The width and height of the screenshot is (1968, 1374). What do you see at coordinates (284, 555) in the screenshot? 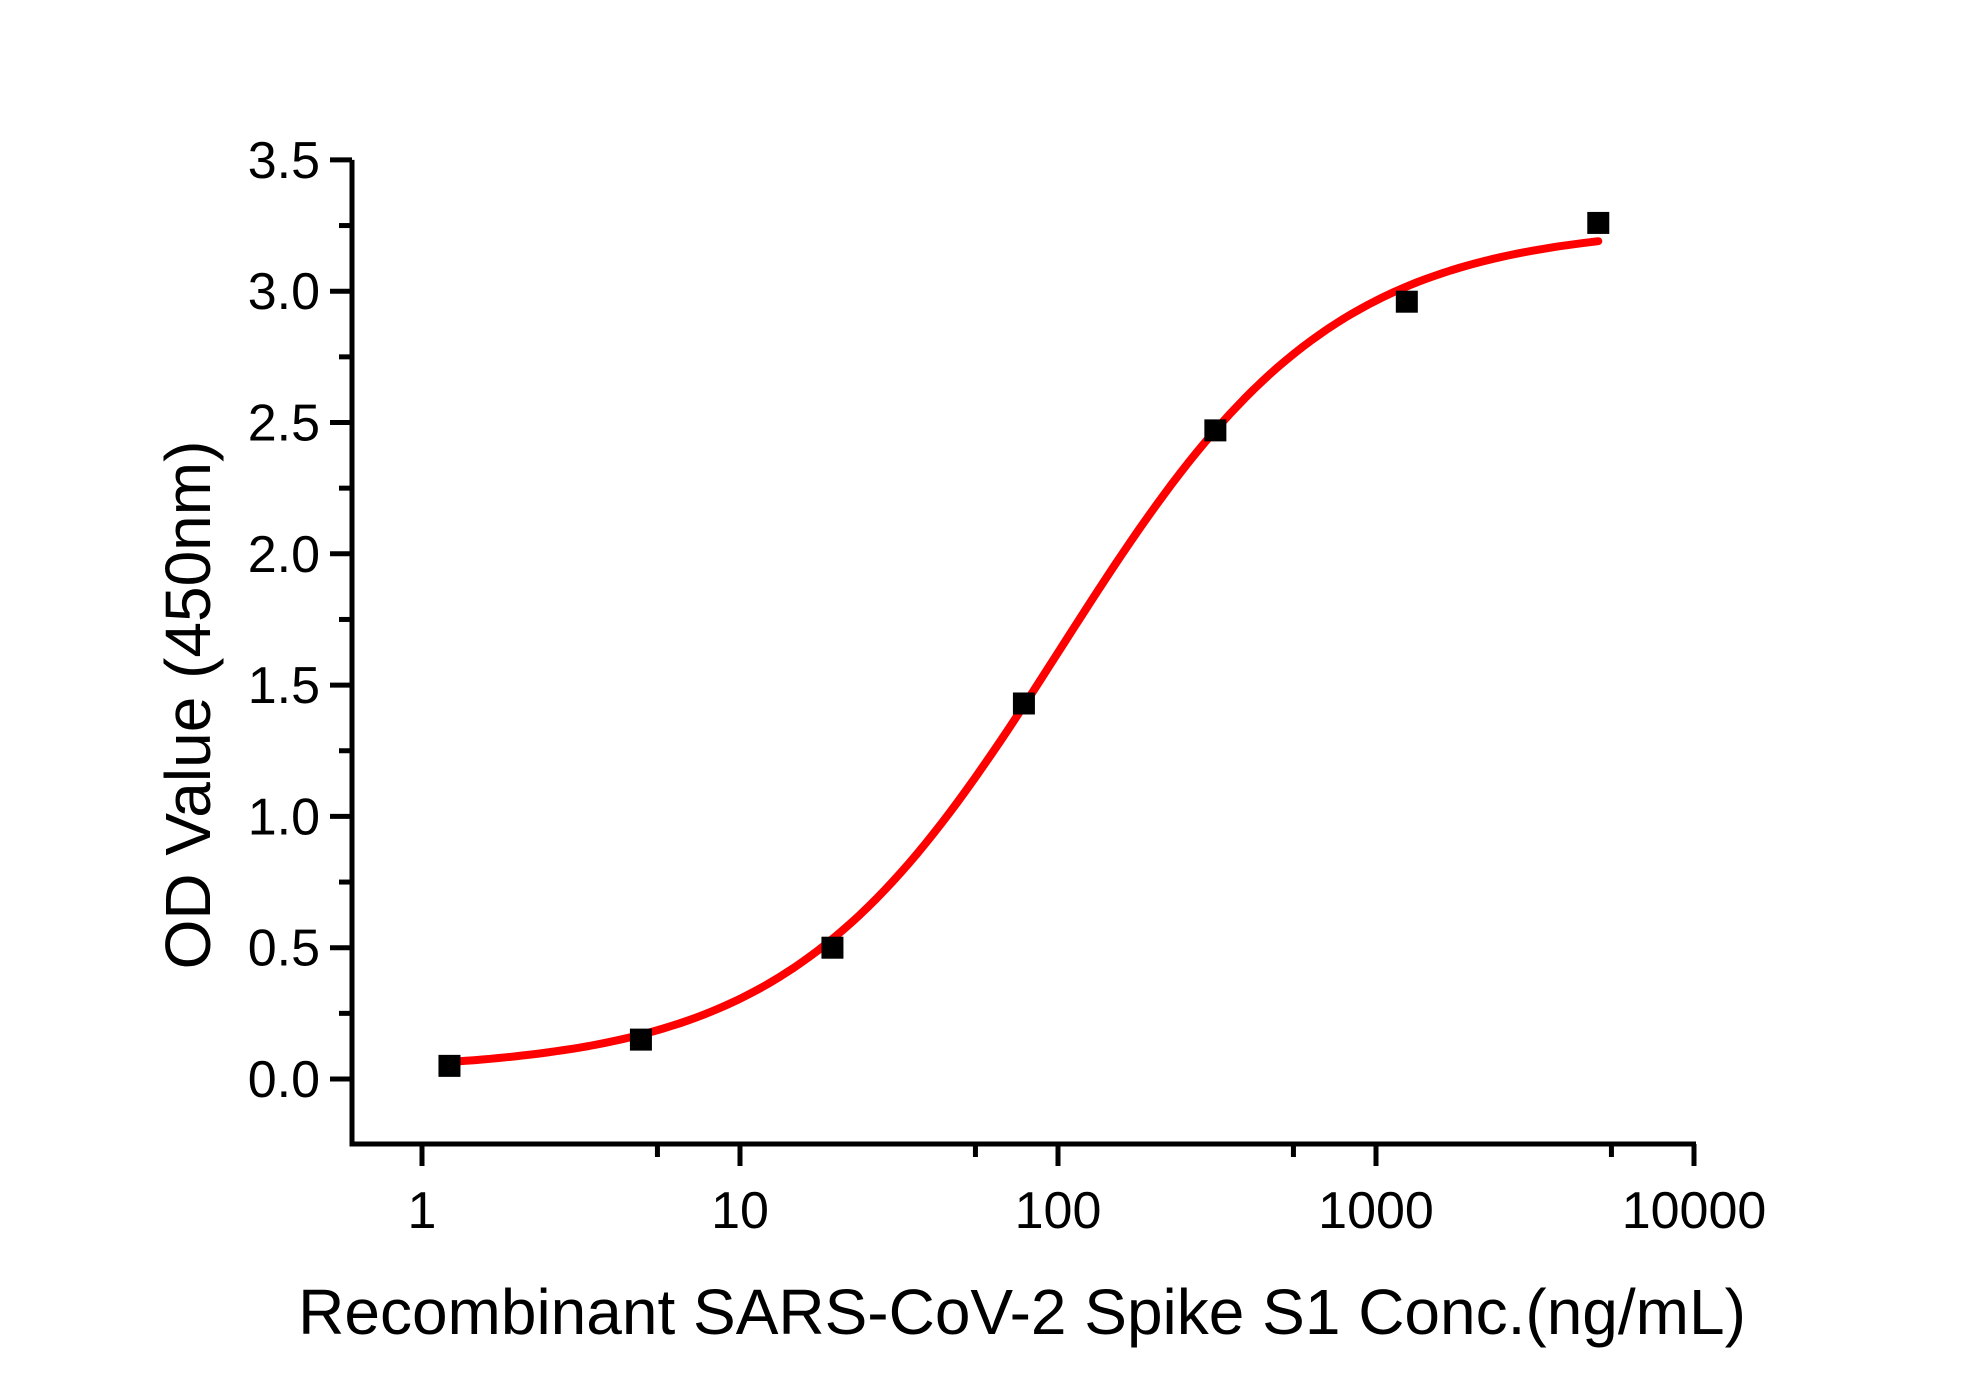
I see `y-tick-label: 2.0` at bounding box center [284, 555].